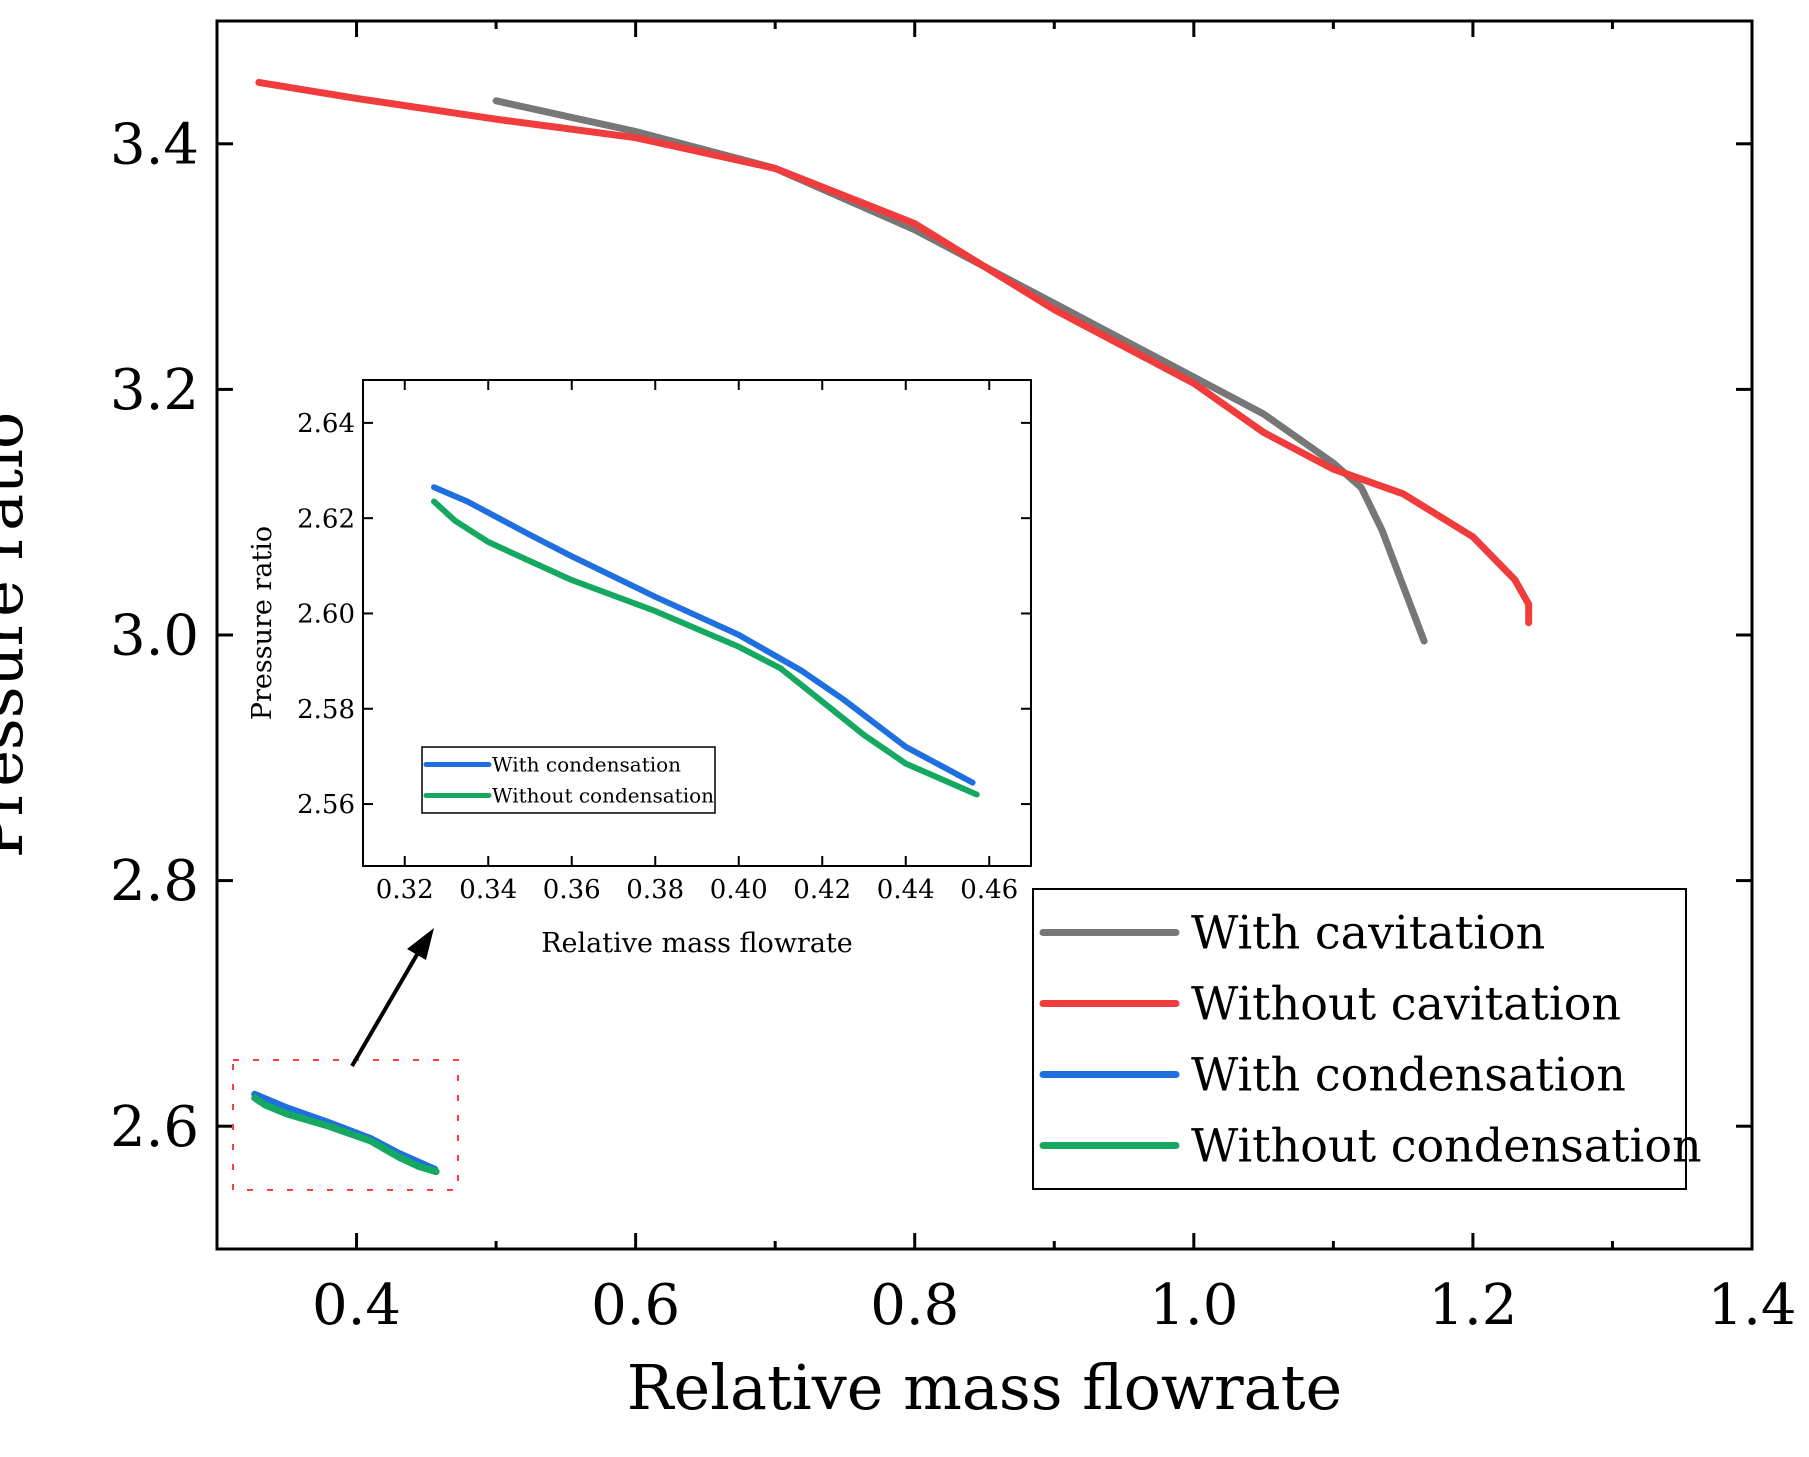 The height and width of the screenshot is (1457, 1809). Describe the element at coordinates (635, 1305) in the screenshot. I see `main-x-tick-label: 0.6` at that location.